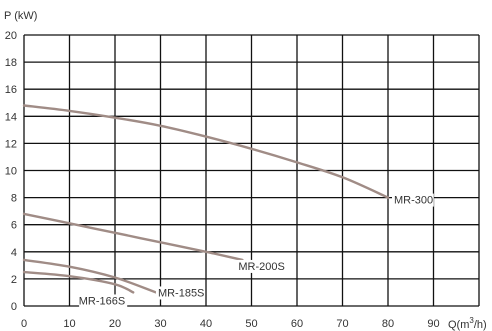 The width and height of the screenshot is (492, 331). I want to click on x-tick-label: 30, so click(160, 324).